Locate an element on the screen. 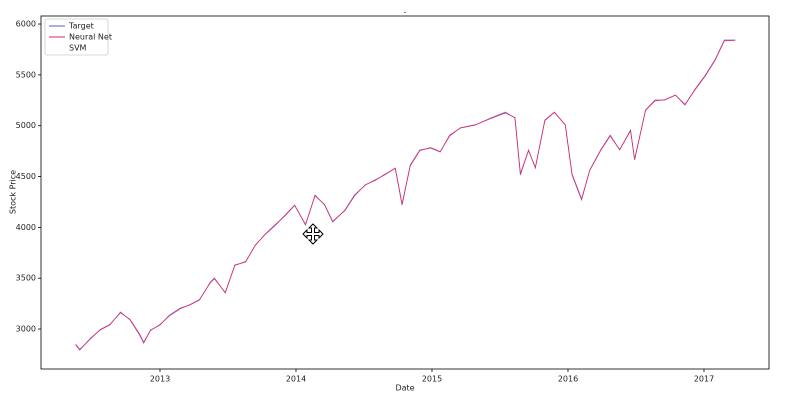 This screenshot has width=790, height=403. y-tick-label: 6000 is located at coordinates (26, 24).